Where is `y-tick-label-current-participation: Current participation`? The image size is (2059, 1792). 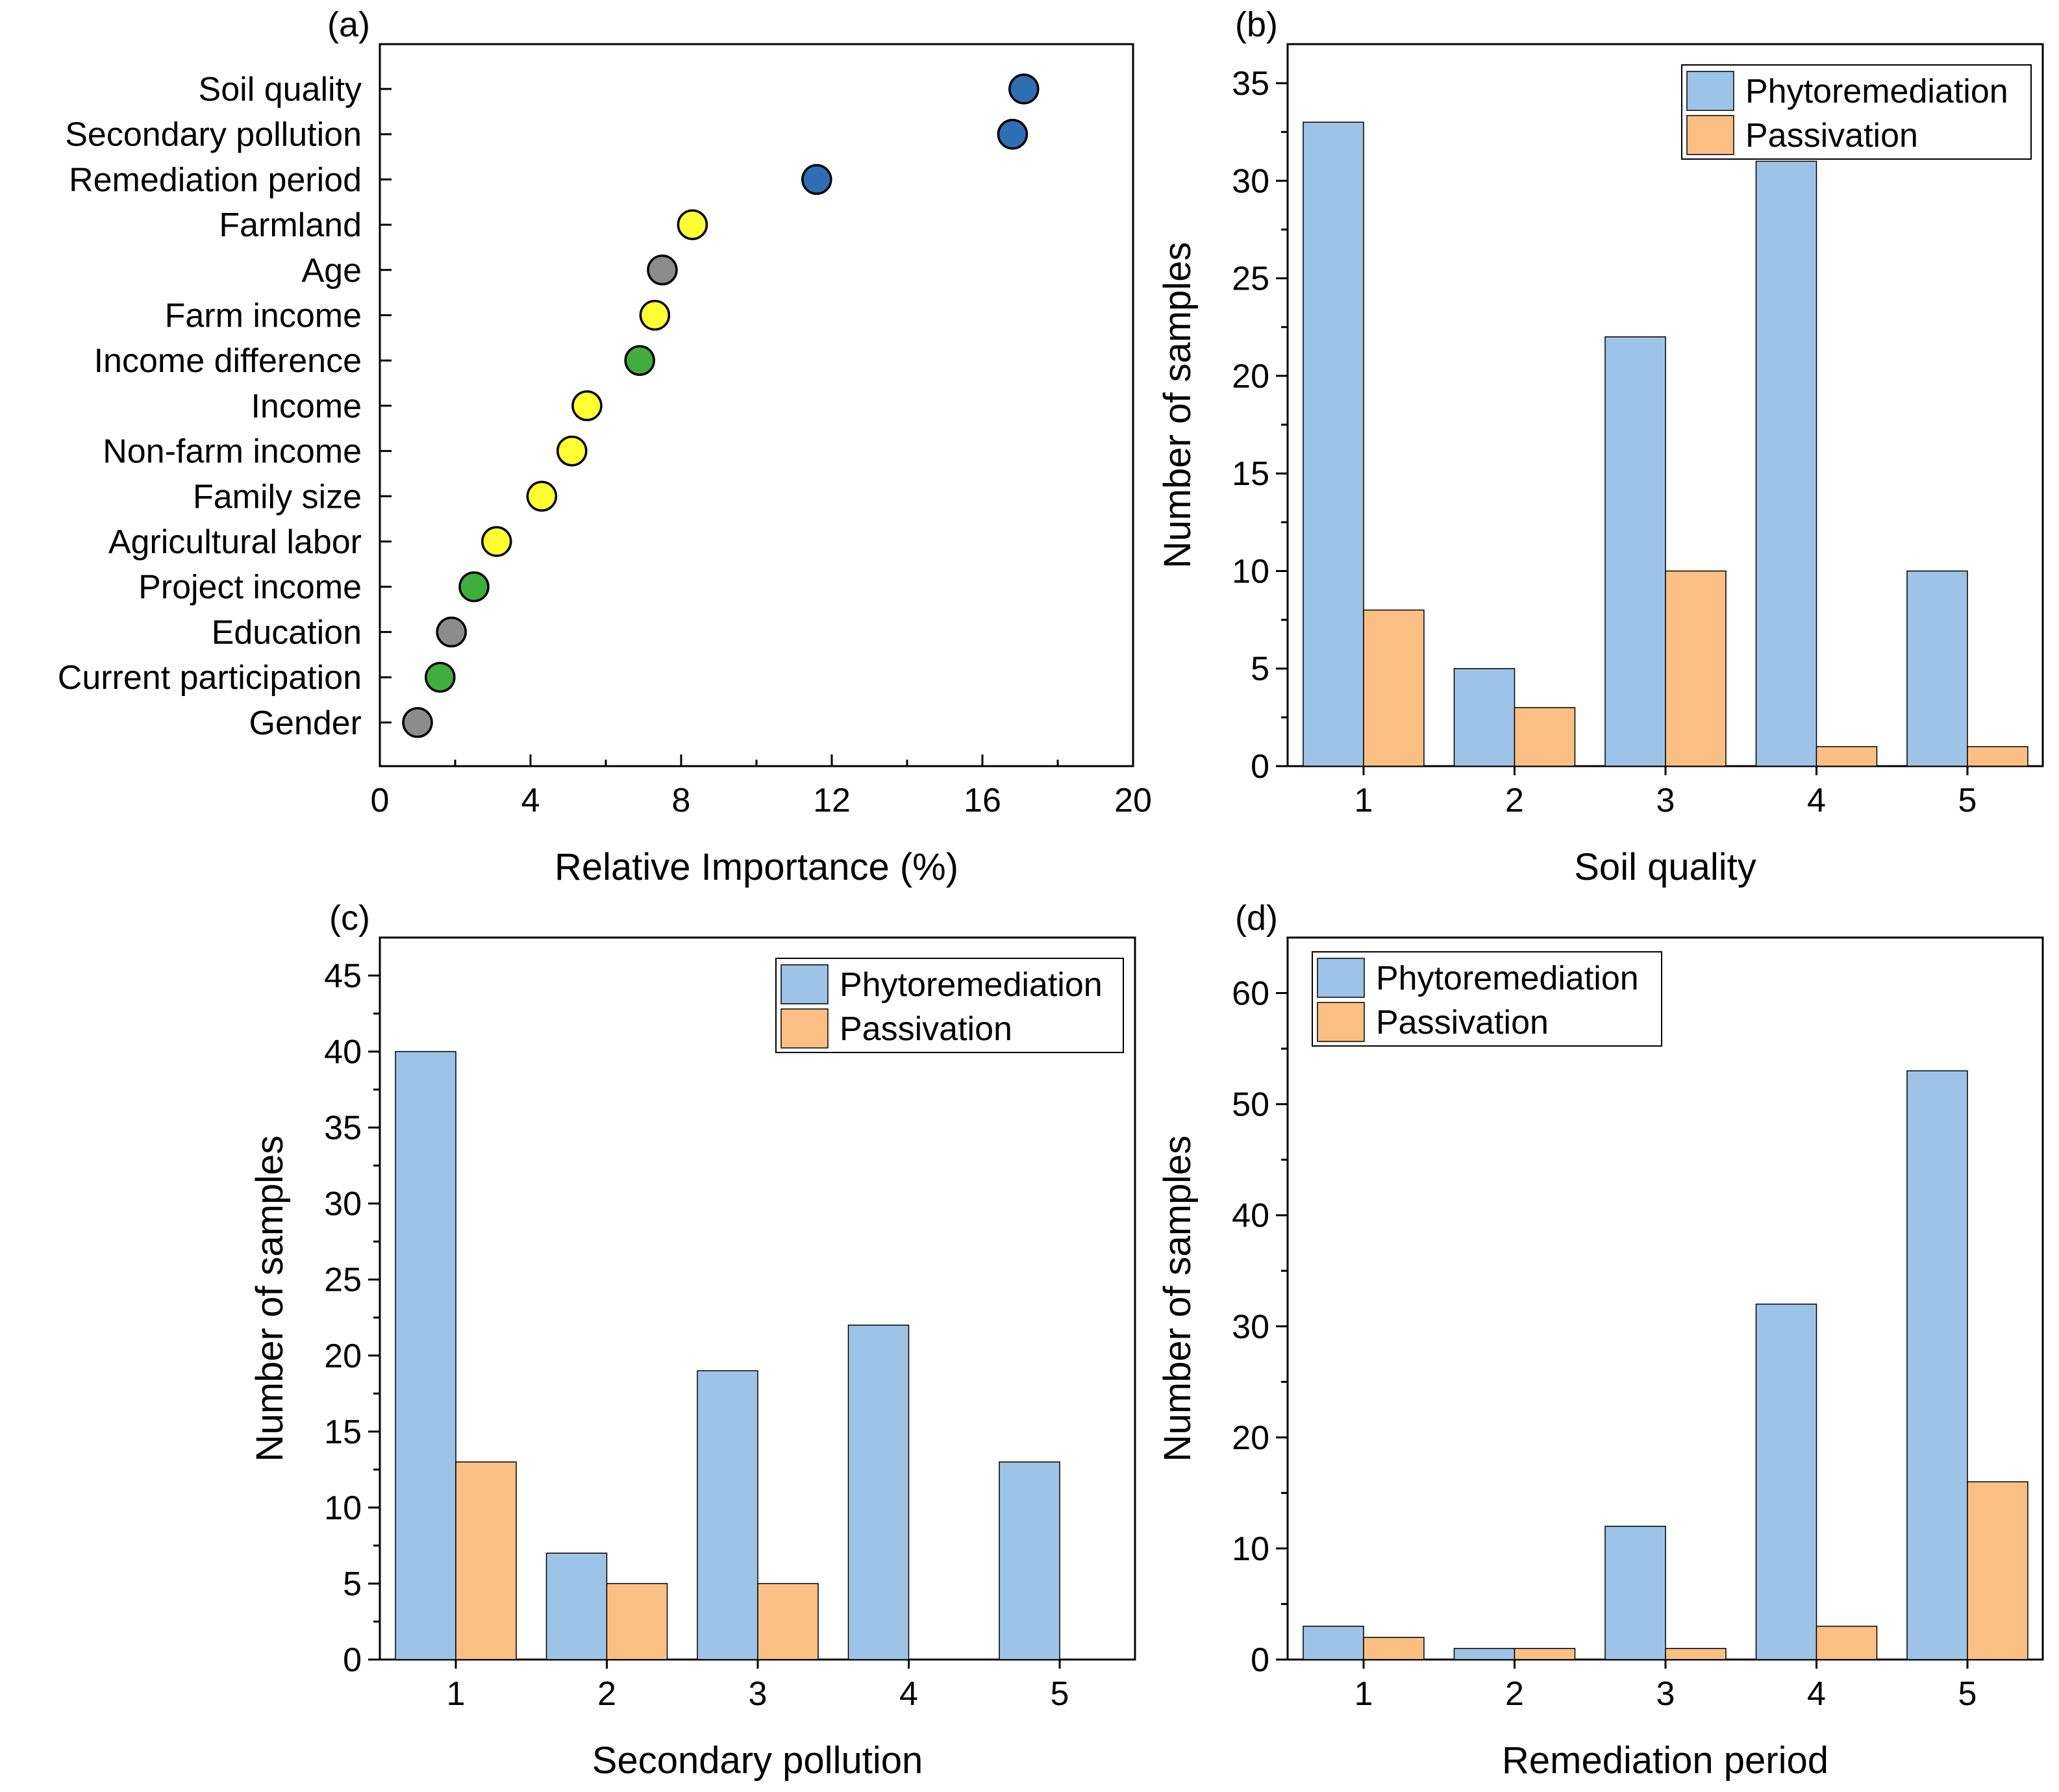 y-tick-label-current-participation: Current participation is located at coordinates (210, 678).